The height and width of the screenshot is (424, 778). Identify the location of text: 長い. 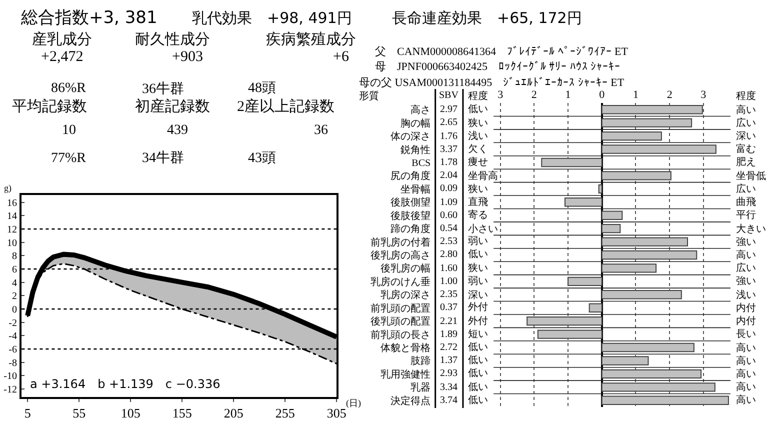
(746, 334).